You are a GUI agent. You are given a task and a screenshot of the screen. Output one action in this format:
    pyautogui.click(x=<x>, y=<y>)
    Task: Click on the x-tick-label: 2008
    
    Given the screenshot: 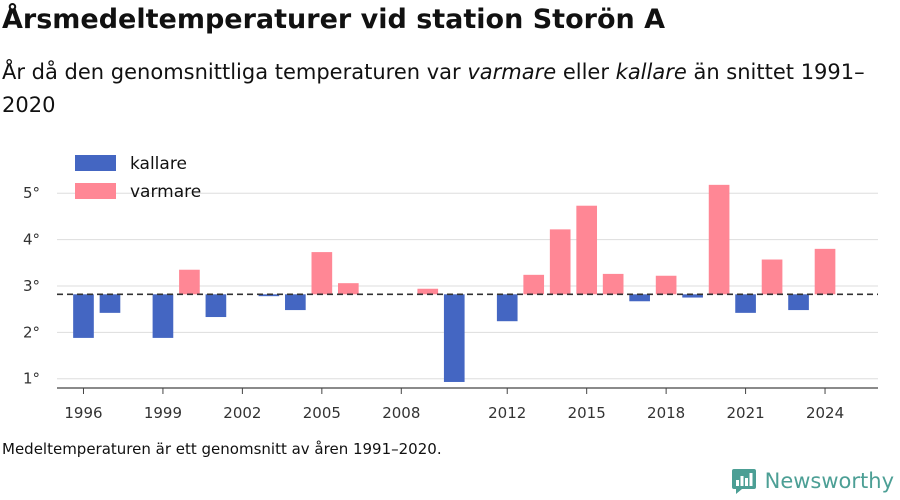 What is the action you would take?
    pyautogui.click(x=401, y=413)
    